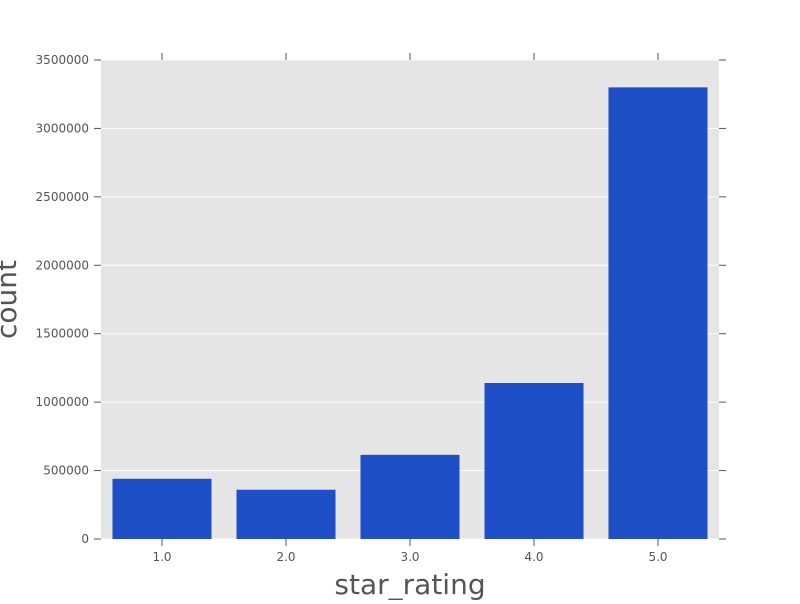 This screenshot has height=604, width=800. I want to click on x-axis-label: star_rating, so click(409, 584).